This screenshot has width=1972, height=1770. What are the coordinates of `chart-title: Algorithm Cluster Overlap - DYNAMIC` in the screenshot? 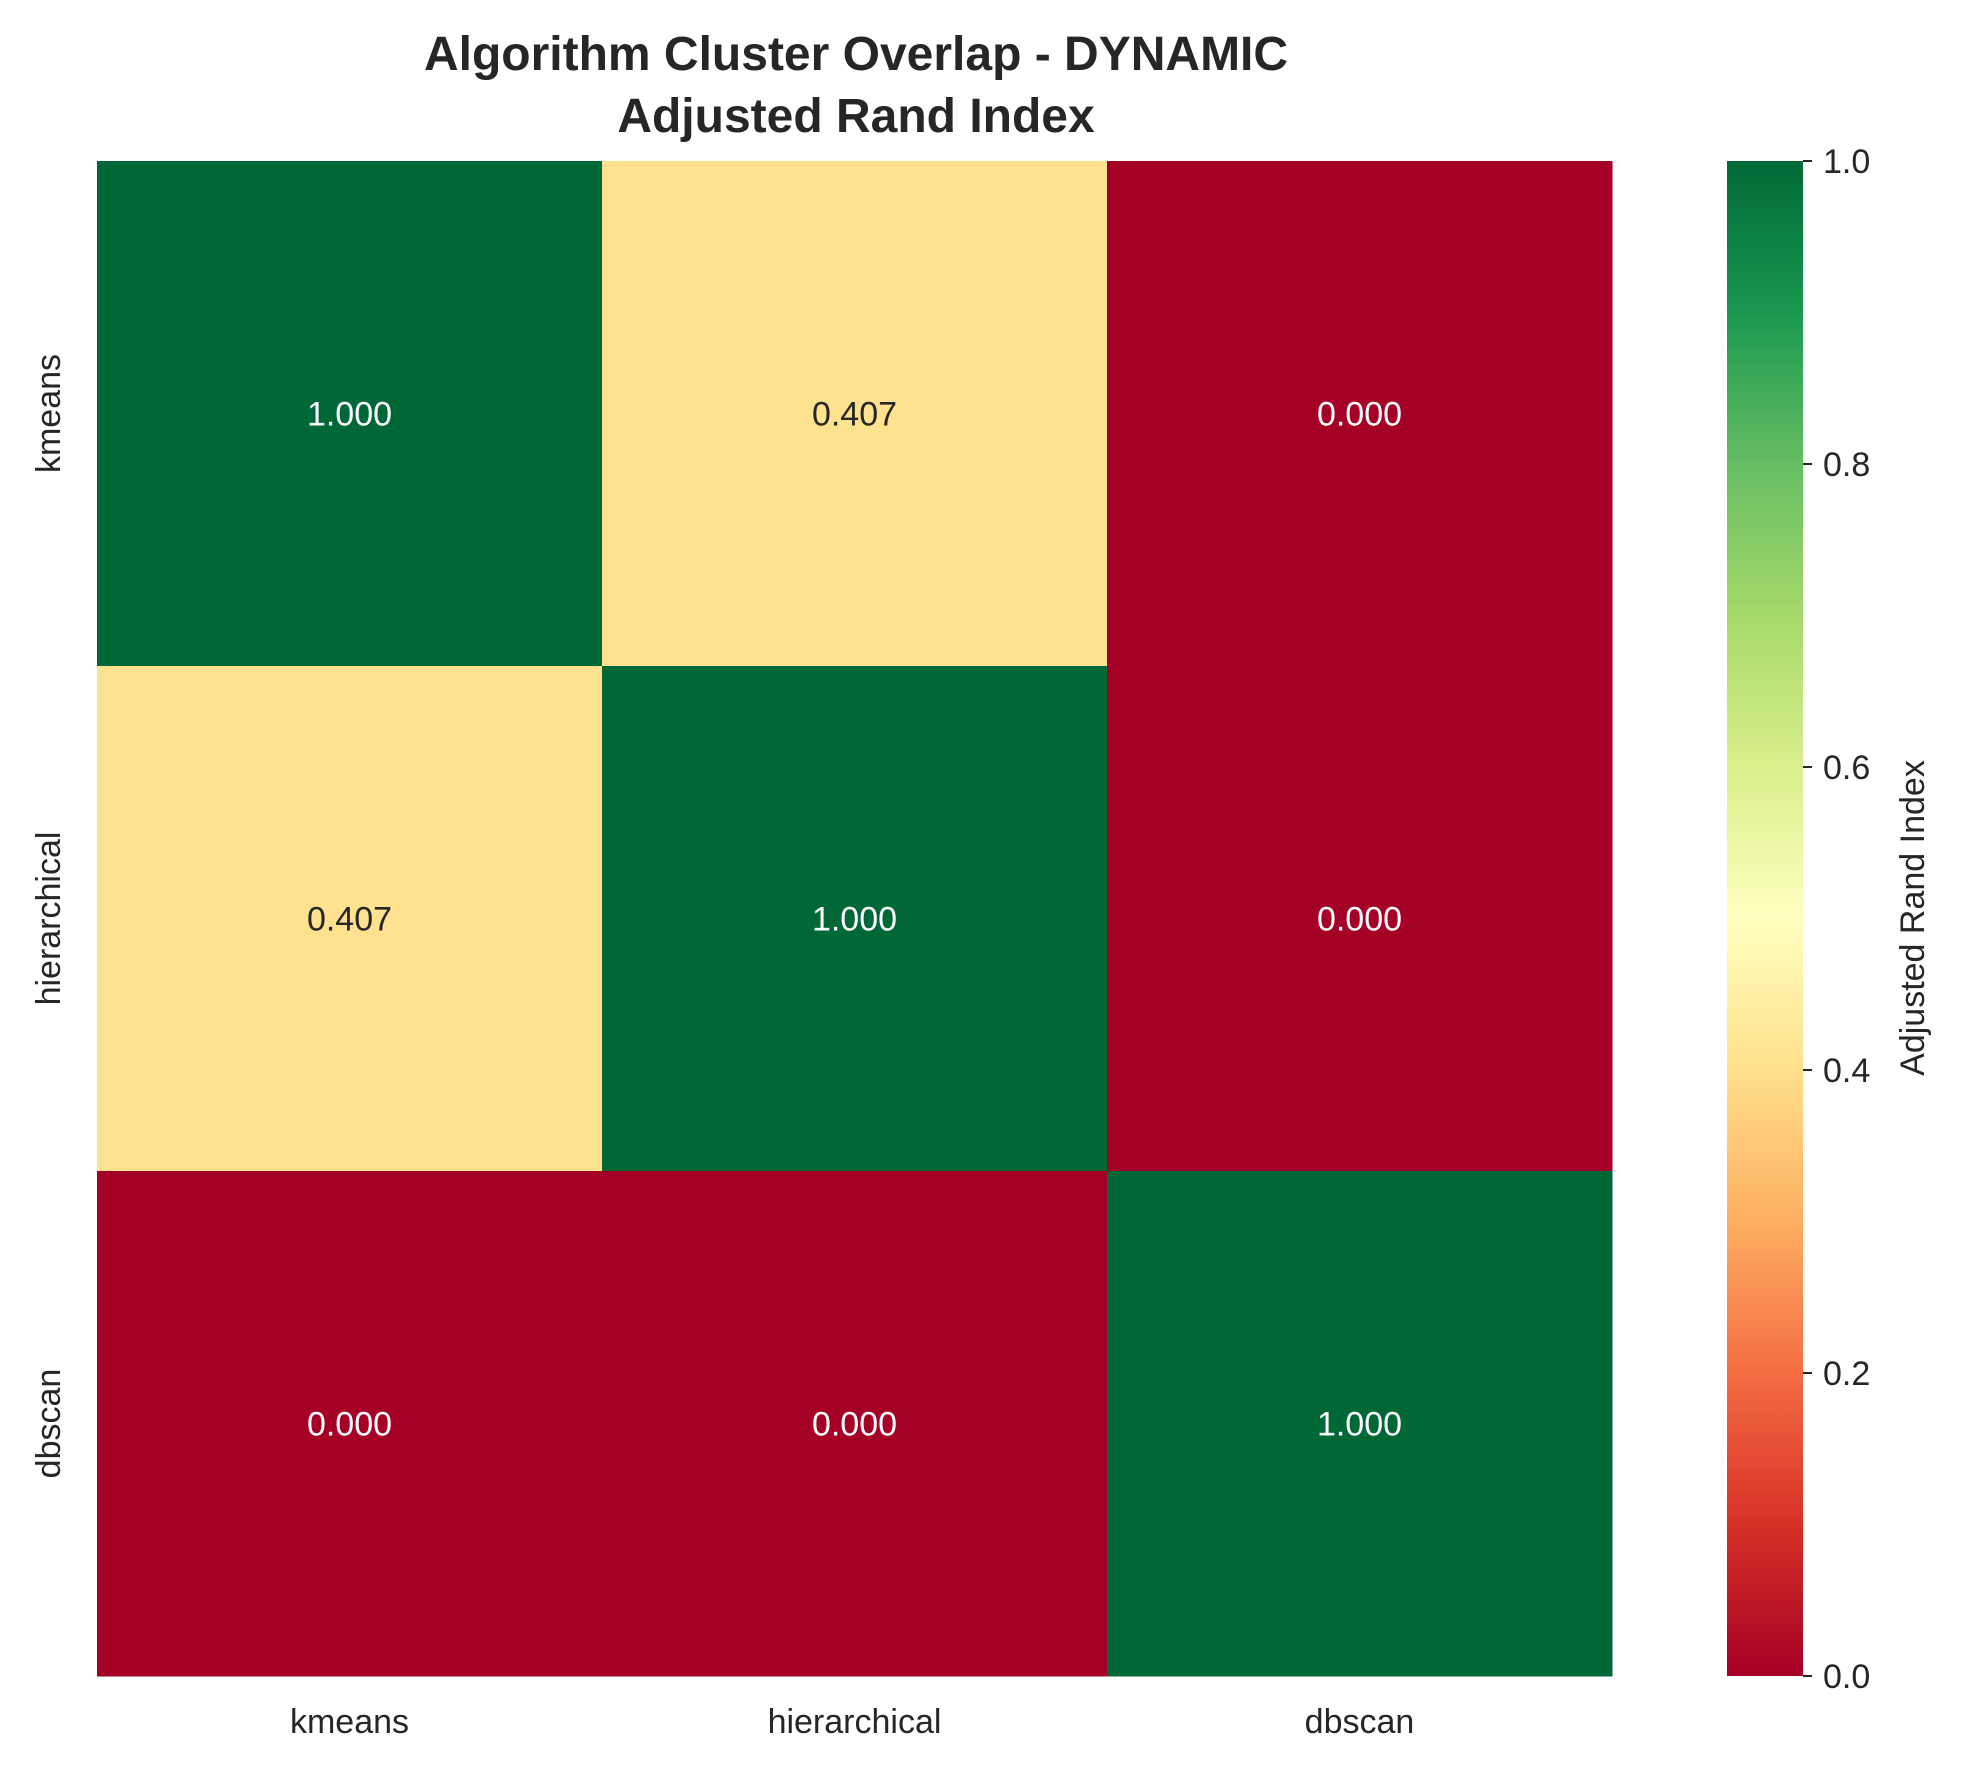 It's located at (856, 54).